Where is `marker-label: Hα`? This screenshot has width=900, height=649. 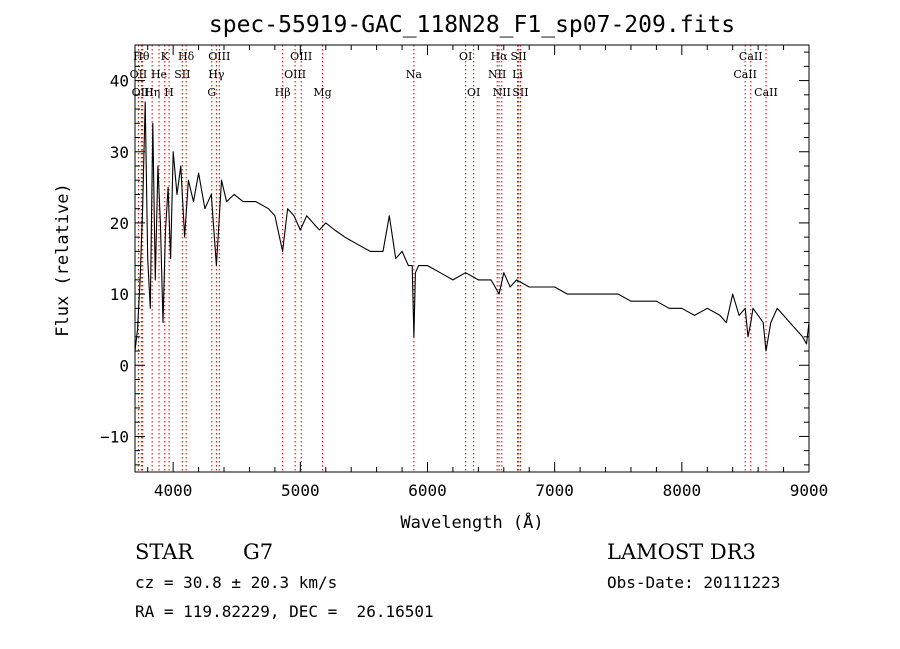
marker-label: Hα is located at coordinates (500, 56).